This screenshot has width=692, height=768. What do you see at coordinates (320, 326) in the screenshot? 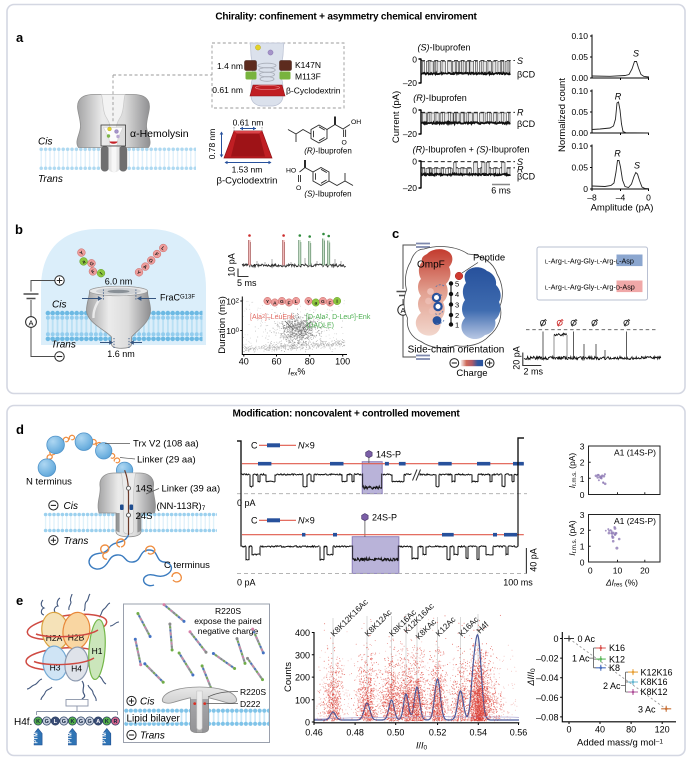
I see `svg-text: (DADLE)` at bounding box center [320, 326].